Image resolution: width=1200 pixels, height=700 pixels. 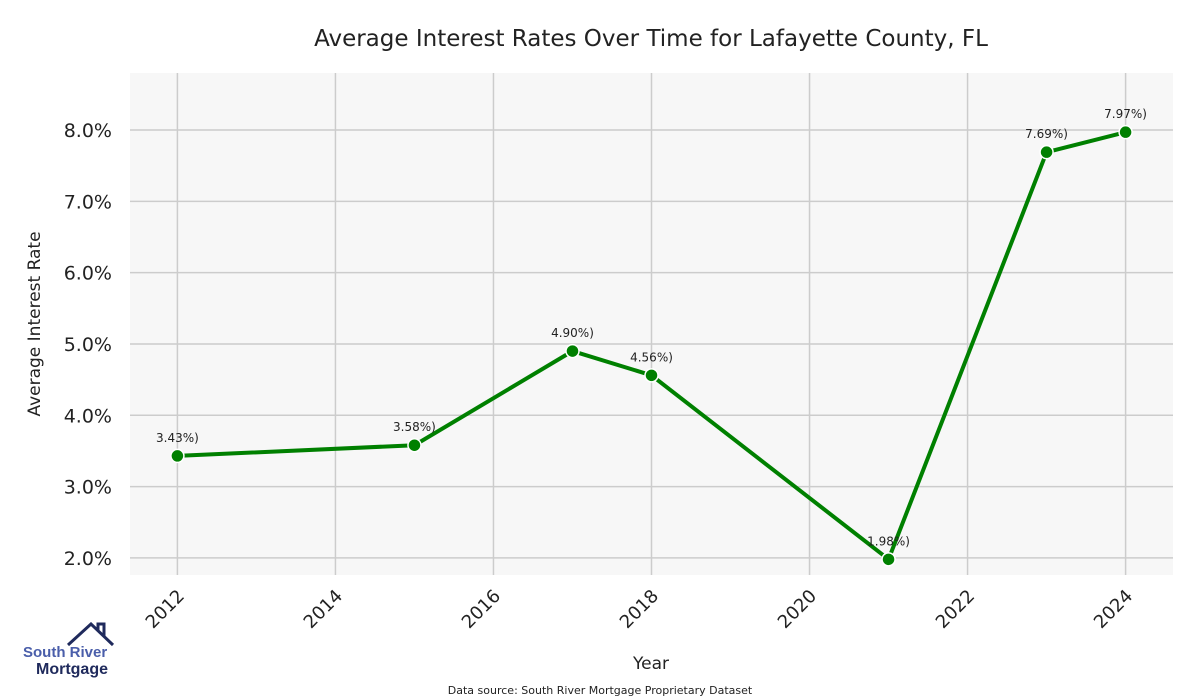 What do you see at coordinates (323, 609) in the screenshot?
I see `x-tick-label: 2014` at bounding box center [323, 609].